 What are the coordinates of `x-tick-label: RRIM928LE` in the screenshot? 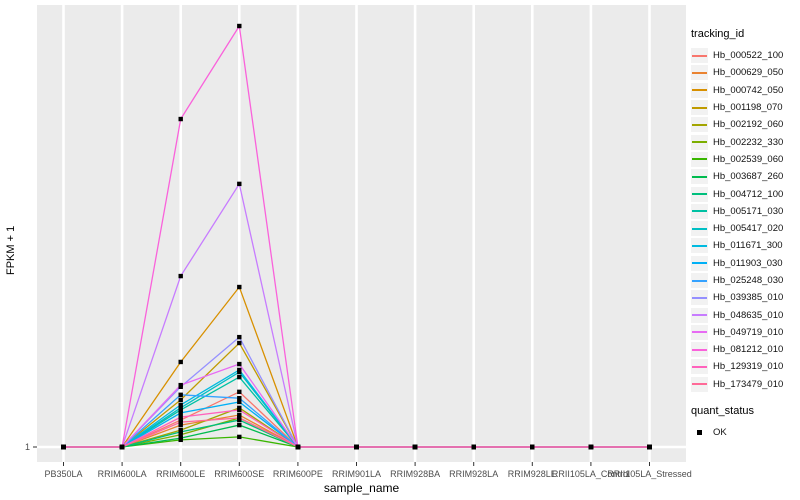 It's located at (532, 474).